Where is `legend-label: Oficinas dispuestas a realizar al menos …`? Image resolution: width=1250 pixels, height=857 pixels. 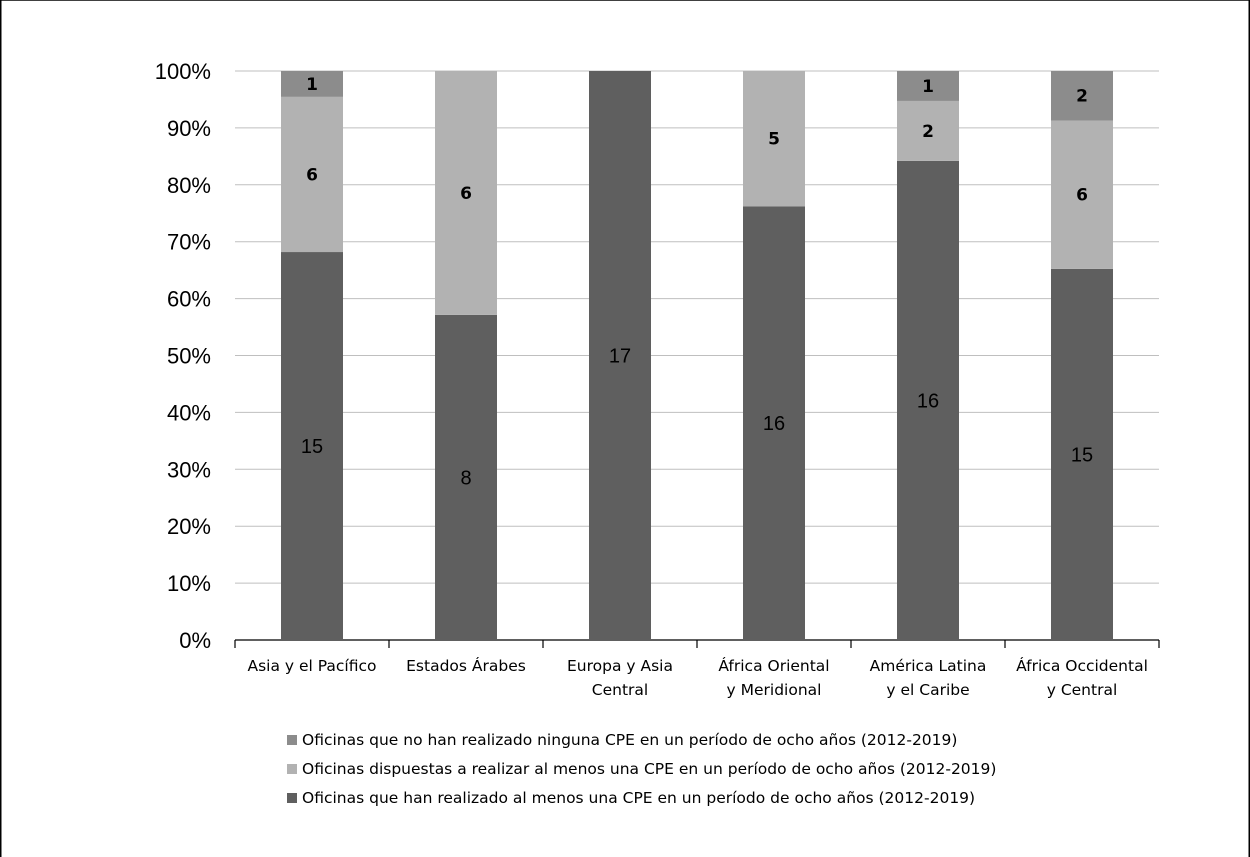 legend-label: Oficinas dispuestas a realizar al menos … is located at coordinates (649, 769).